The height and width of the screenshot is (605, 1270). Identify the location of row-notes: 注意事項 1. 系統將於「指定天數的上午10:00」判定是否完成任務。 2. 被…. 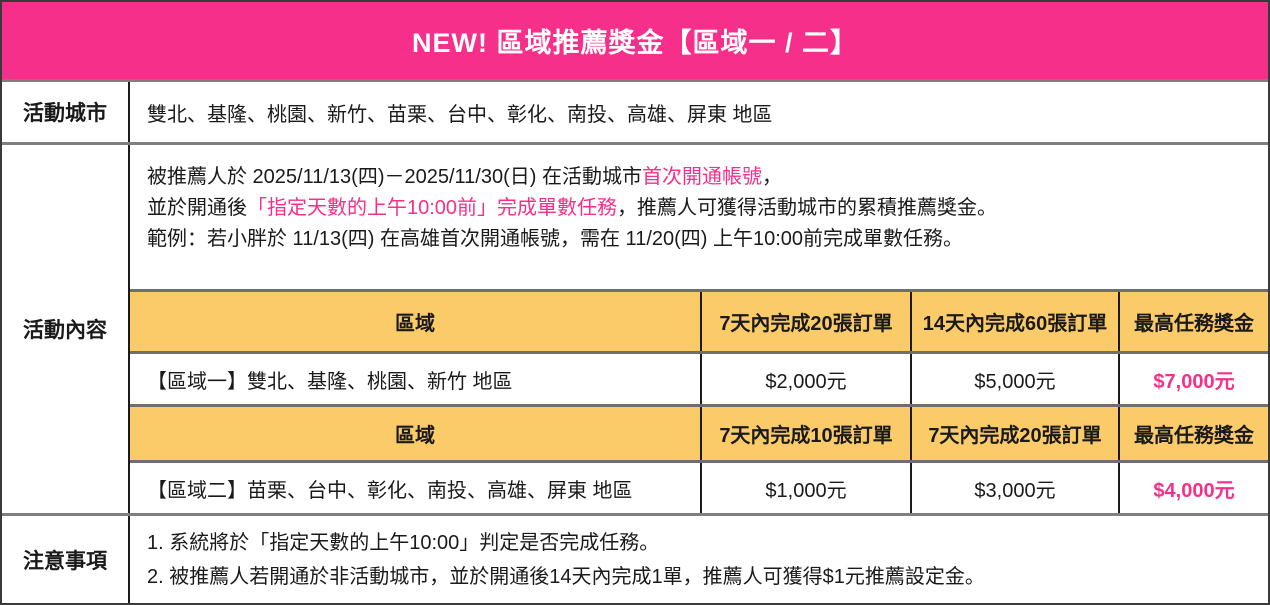
(635, 558).